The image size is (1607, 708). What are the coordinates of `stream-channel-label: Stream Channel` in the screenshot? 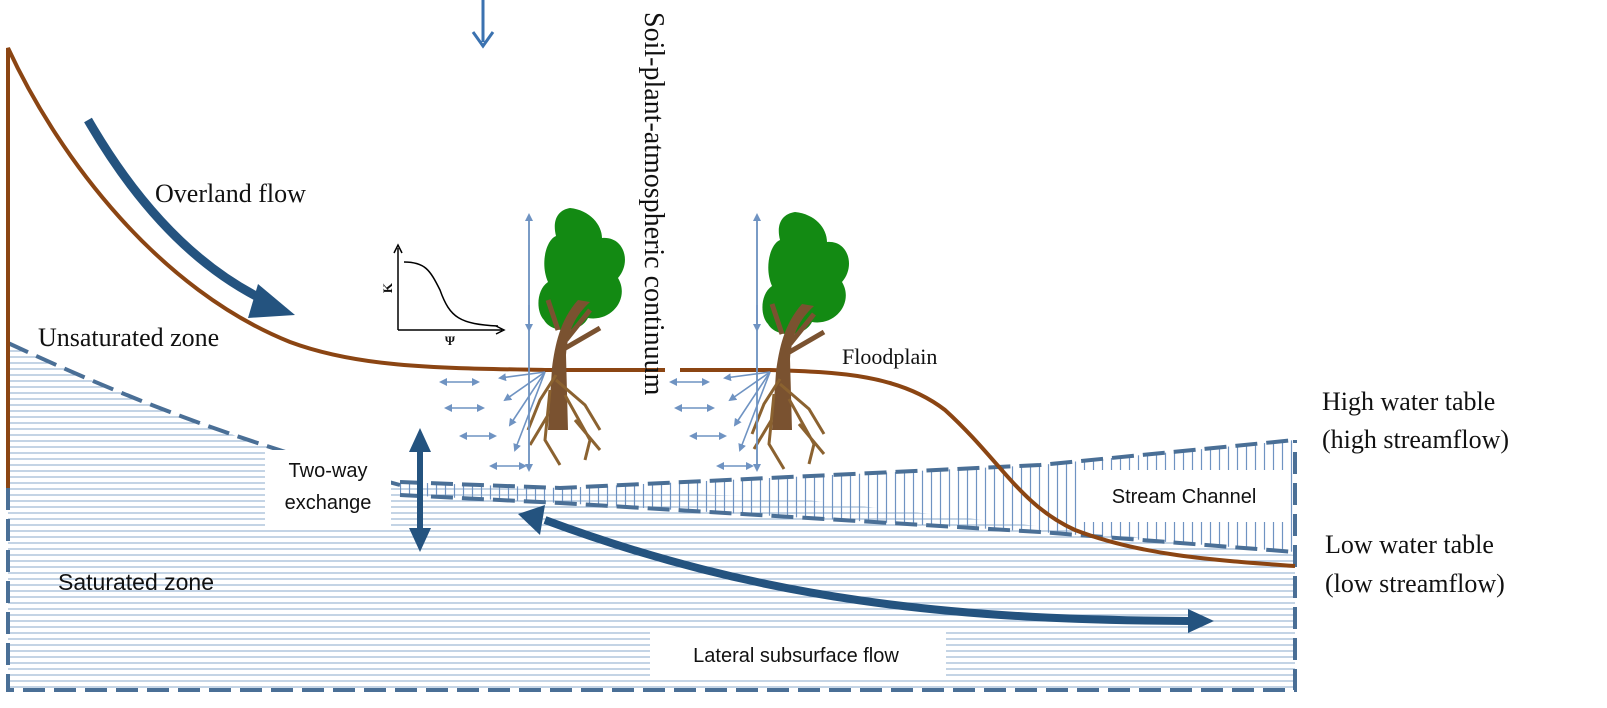 It's located at (1184, 497).